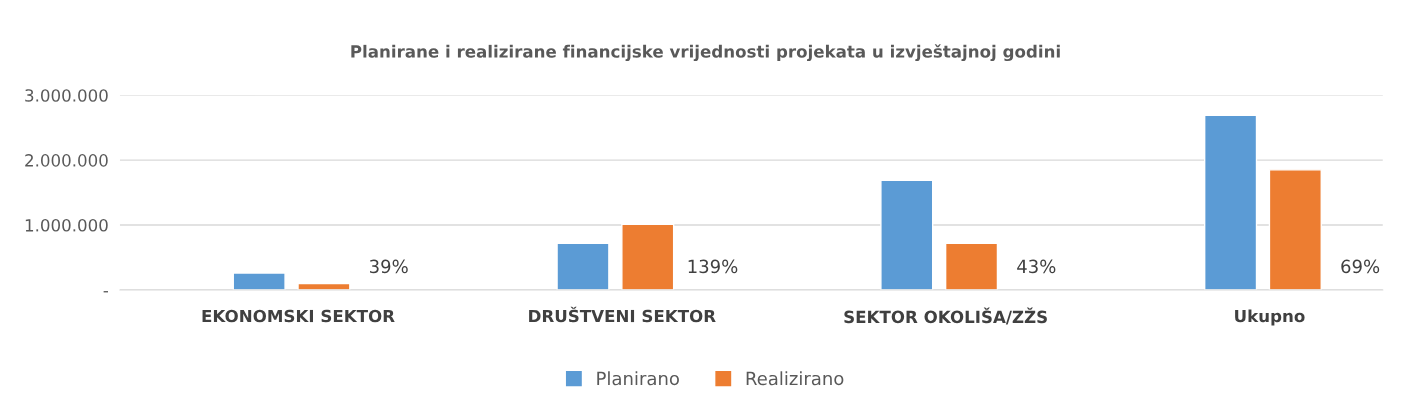  What do you see at coordinates (66, 225) in the screenshot?
I see `y-tick-label: 1.000.000` at bounding box center [66, 225].